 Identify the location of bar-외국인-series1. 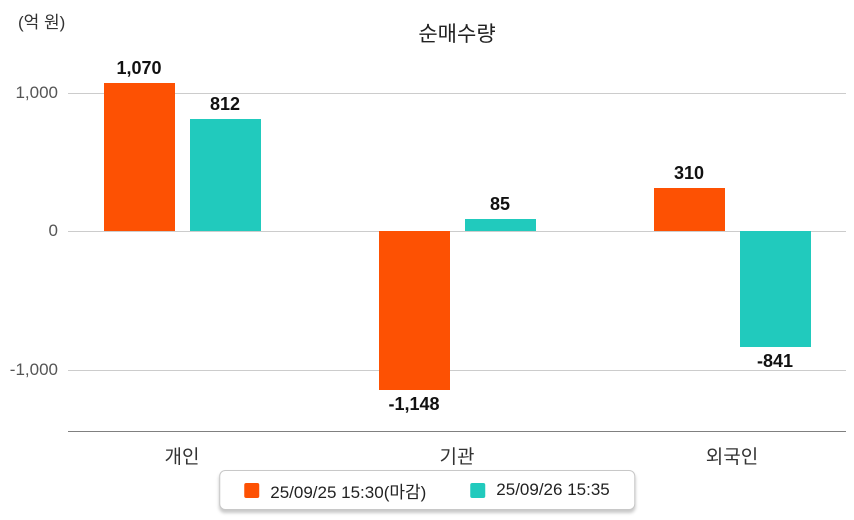
(689, 209).